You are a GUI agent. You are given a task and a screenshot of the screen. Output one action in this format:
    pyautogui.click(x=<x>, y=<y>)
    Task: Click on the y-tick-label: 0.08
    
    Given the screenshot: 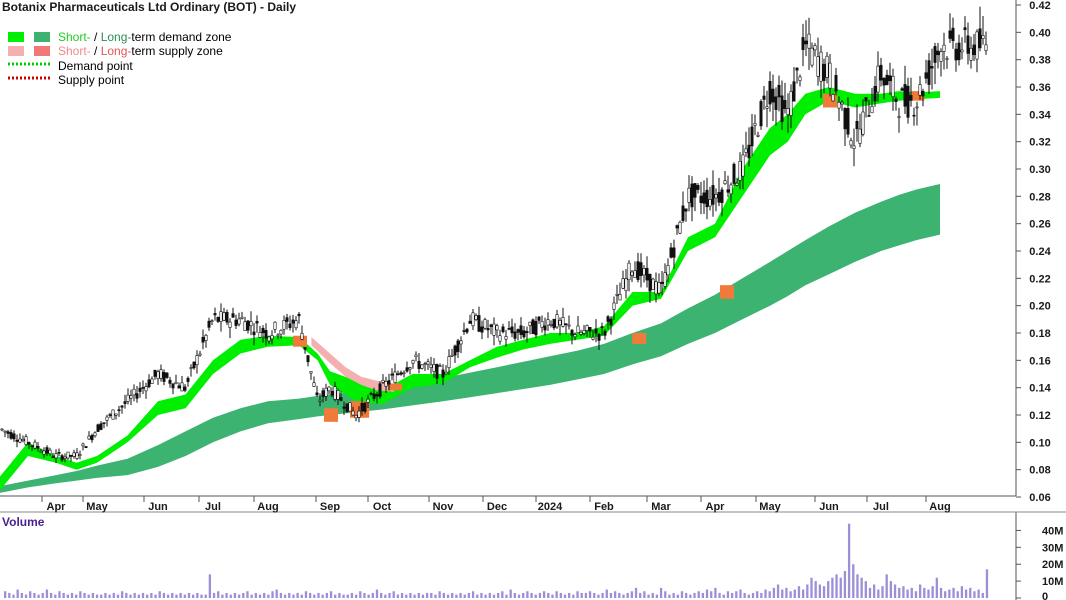 What is the action you would take?
    pyautogui.click(x=1039, y=471)
    